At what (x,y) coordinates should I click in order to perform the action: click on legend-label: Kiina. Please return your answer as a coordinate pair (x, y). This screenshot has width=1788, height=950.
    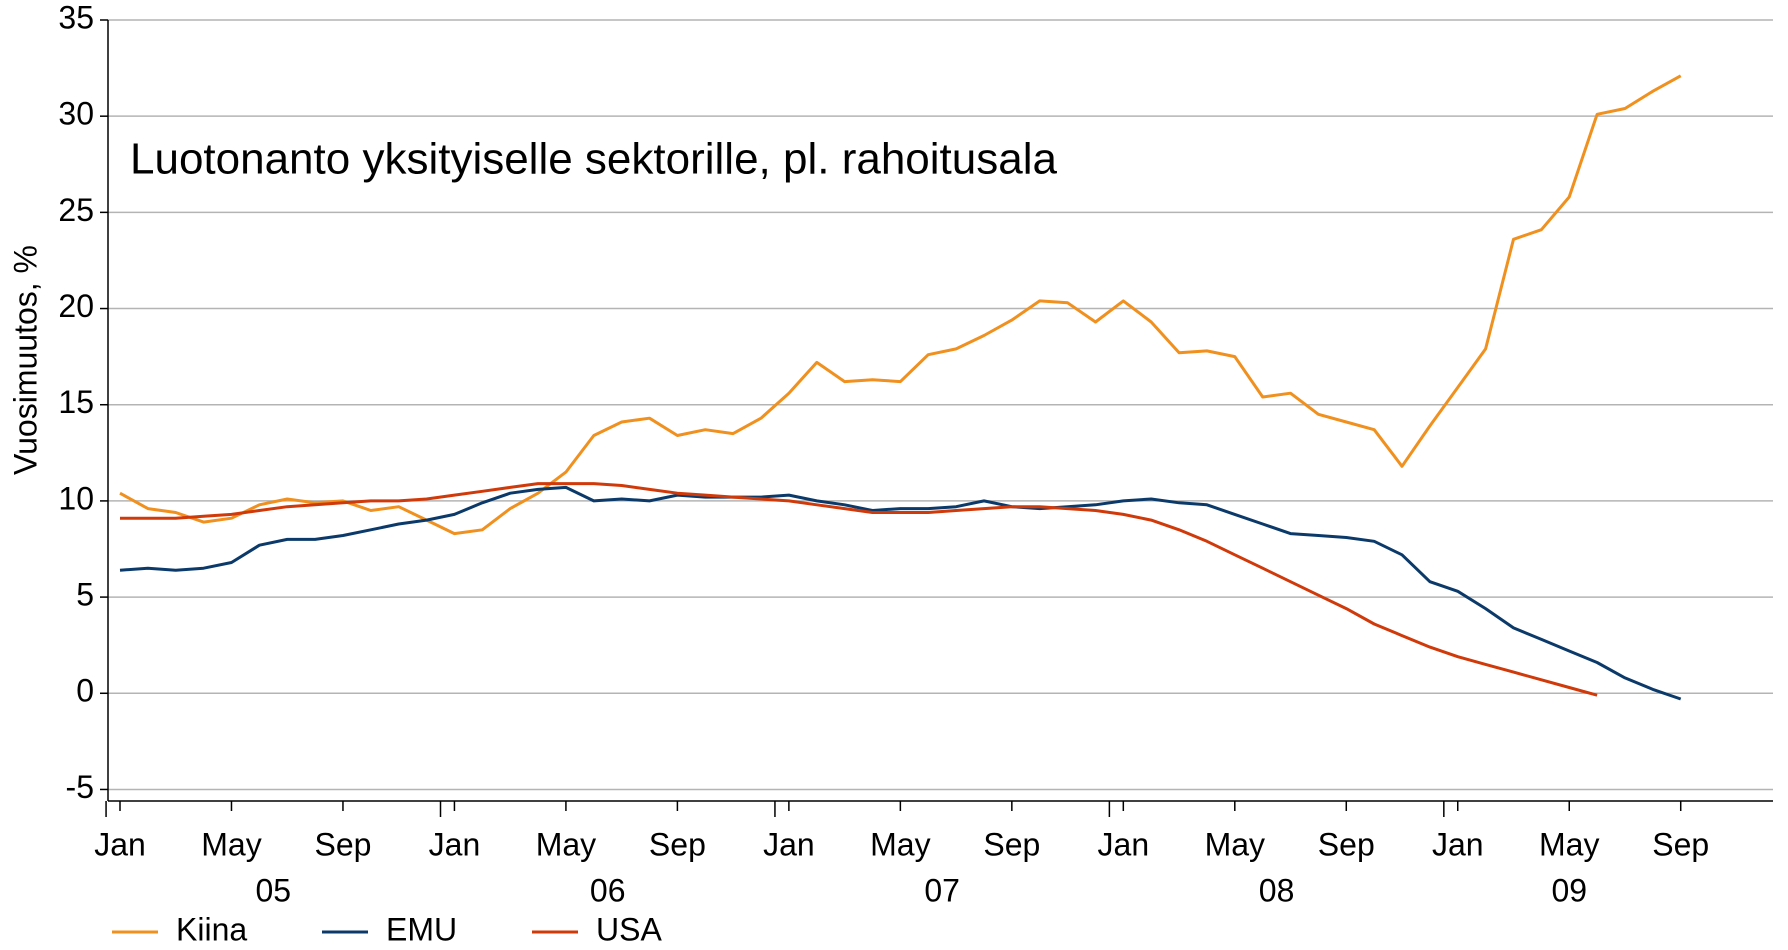
    Looking at the image, I should click on (211, 929).